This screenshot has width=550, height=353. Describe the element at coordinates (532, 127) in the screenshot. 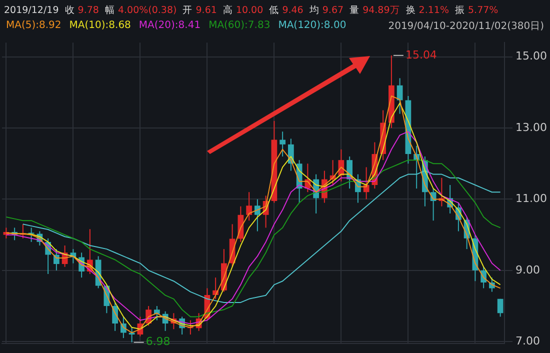

I see `y-tick-label: 13.00` at that location.